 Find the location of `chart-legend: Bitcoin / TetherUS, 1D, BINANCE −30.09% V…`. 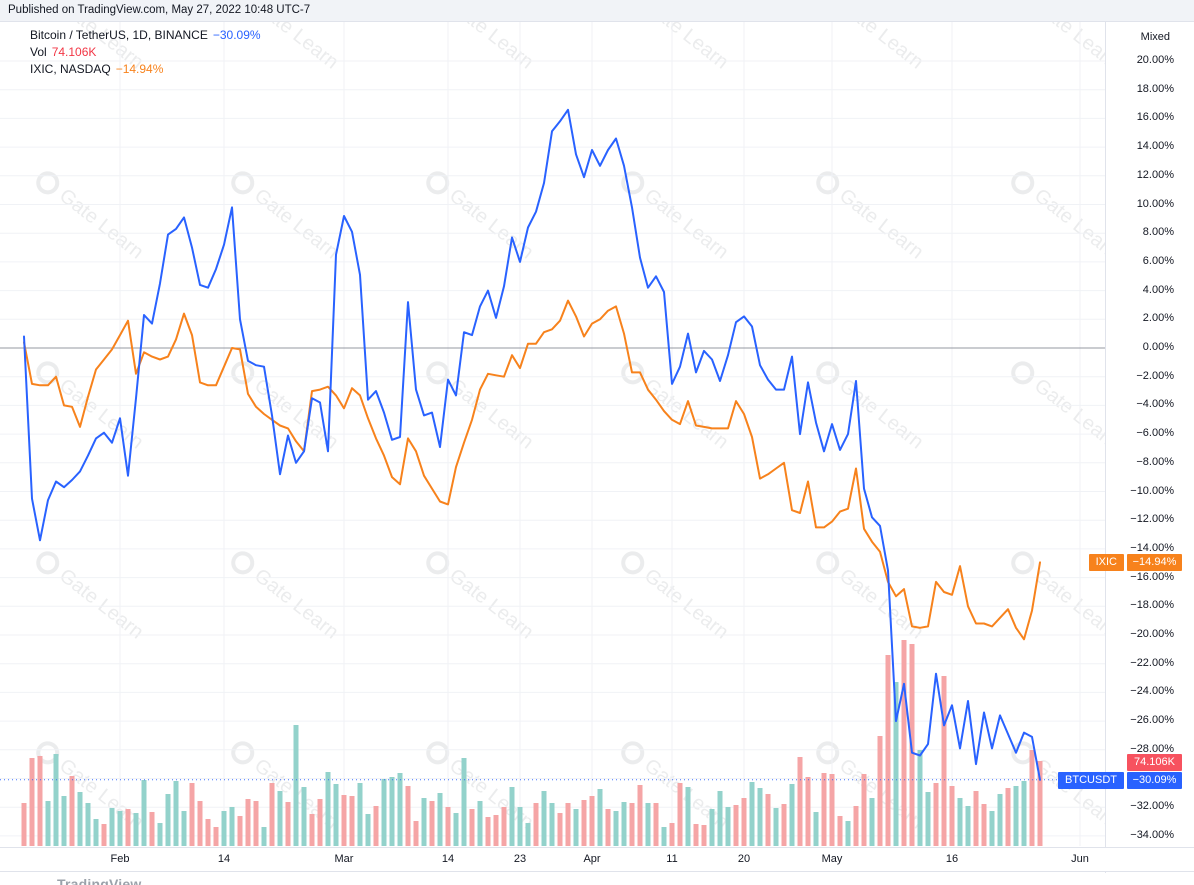

chart-legend: Bitcoin / TetherUS, 1D, BINANCE −30.09% V… is located at coordinates (145, 52).